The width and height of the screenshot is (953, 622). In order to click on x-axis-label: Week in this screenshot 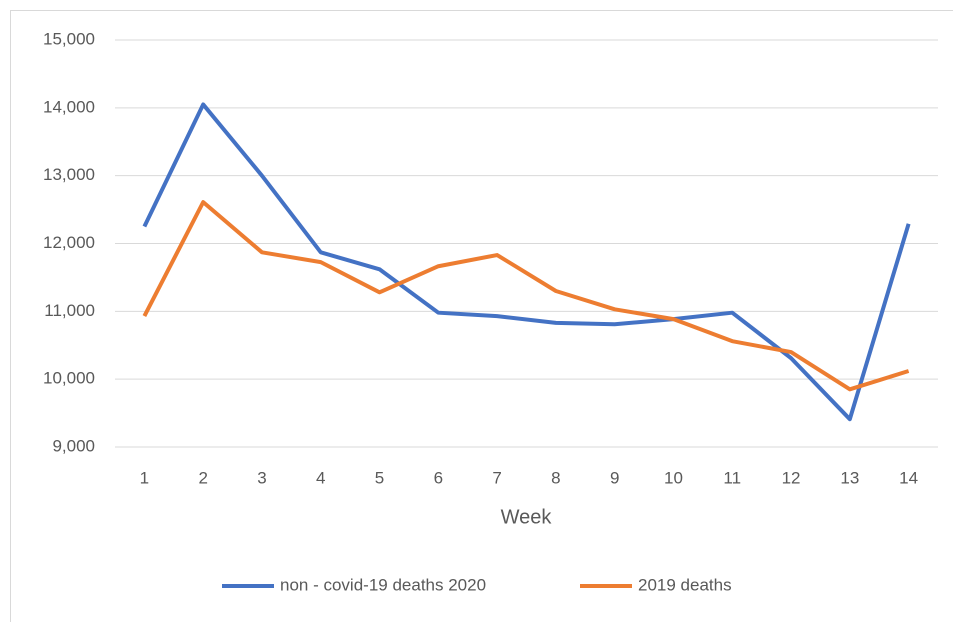, I will do `click(527, 517)`.